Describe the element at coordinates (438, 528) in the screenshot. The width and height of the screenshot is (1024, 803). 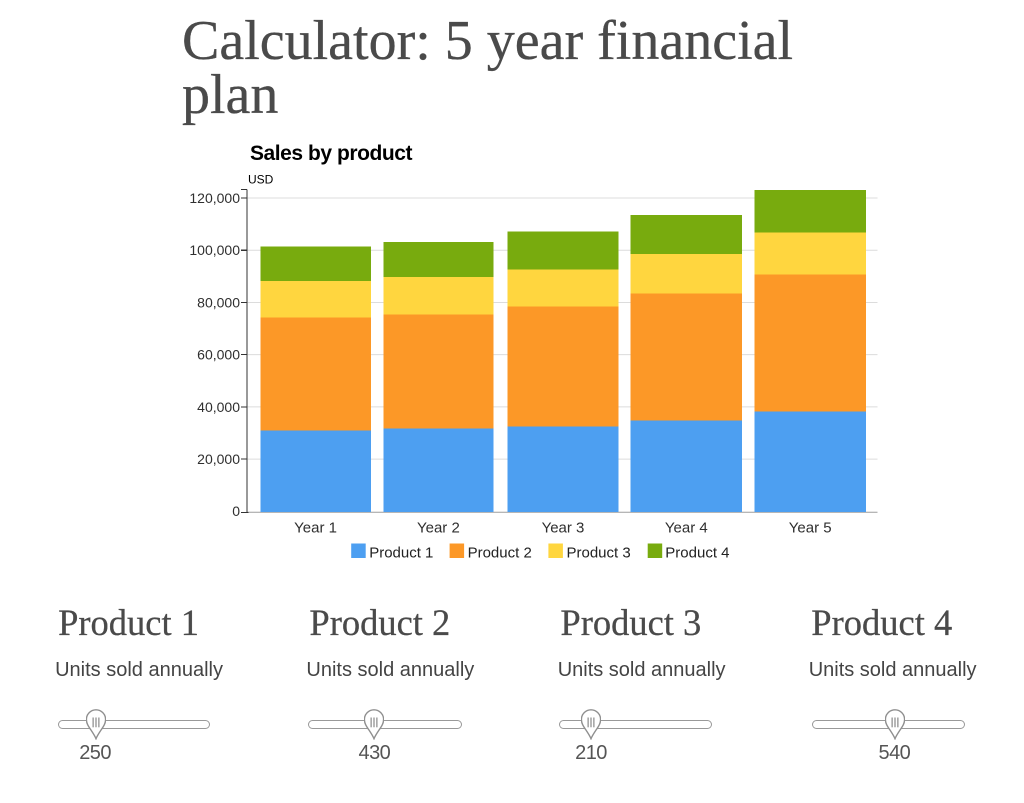
I see `svg-text: Year 2` at that location.